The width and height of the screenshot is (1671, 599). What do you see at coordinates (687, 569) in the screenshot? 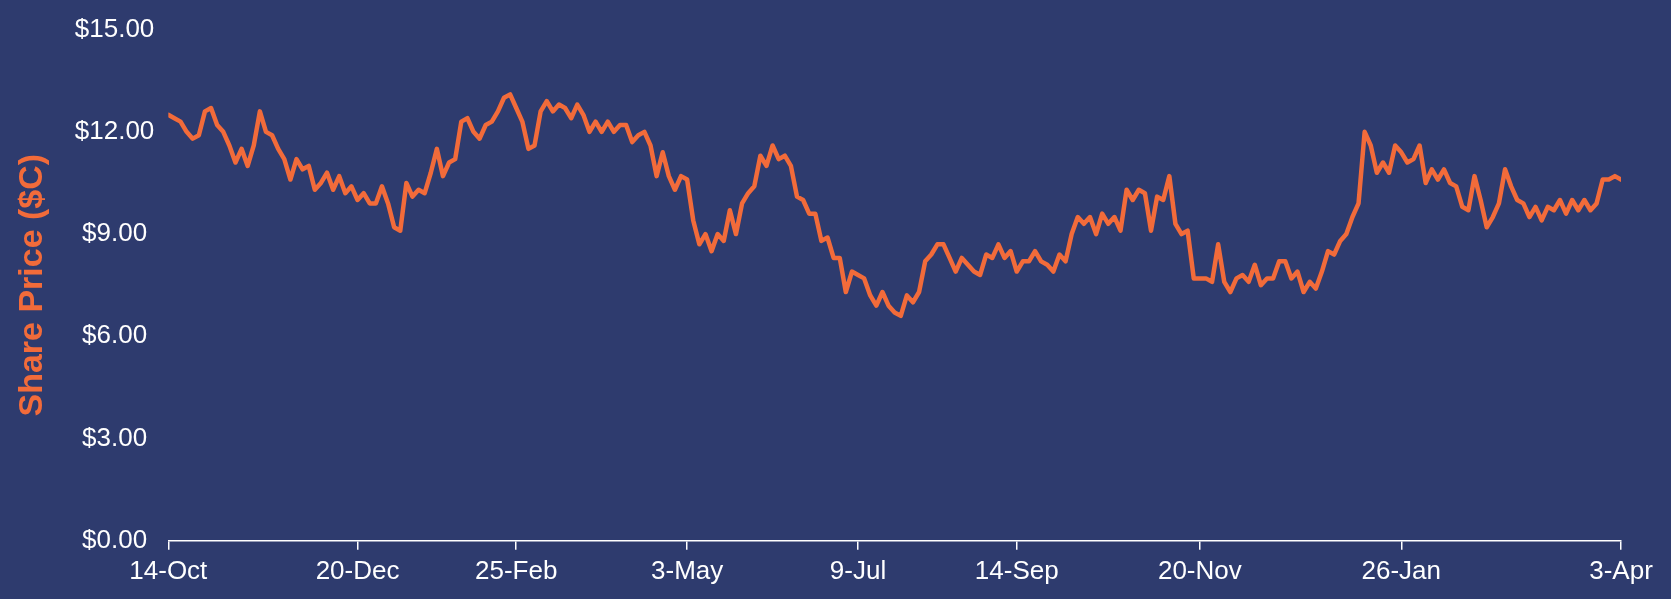
I see `x-tick-label: 3-May` at bounding box center [687, 569].